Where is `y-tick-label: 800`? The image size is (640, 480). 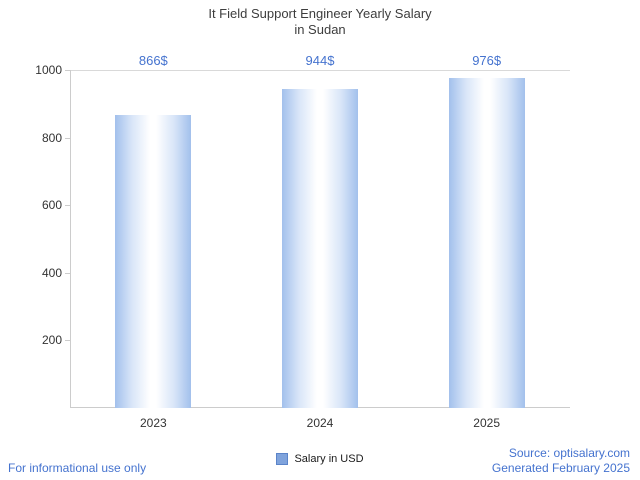 y-tick-label: 800 is located at coordinates (51, 137).